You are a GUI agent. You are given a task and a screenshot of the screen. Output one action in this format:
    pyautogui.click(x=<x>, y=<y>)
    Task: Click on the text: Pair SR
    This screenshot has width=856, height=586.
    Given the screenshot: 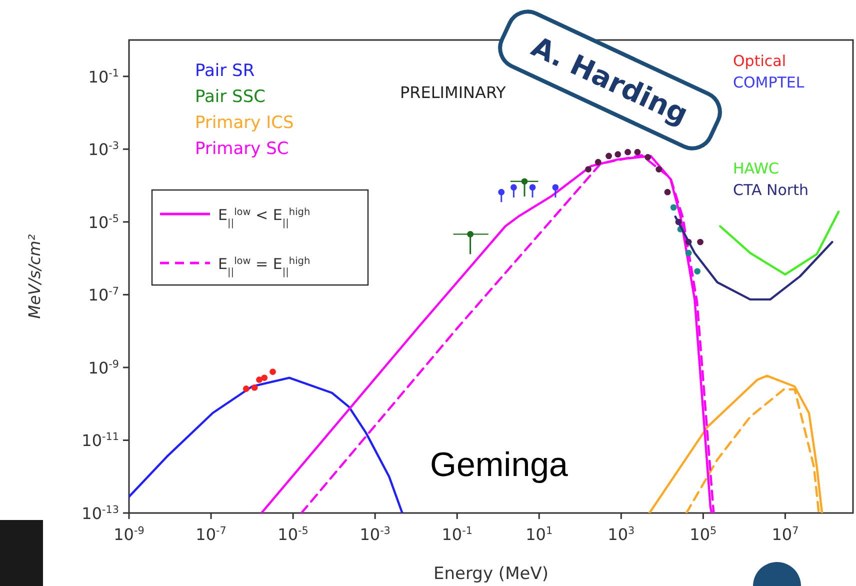 What is the action you would take?
    pyautogui.click(x=225, y=71)
    